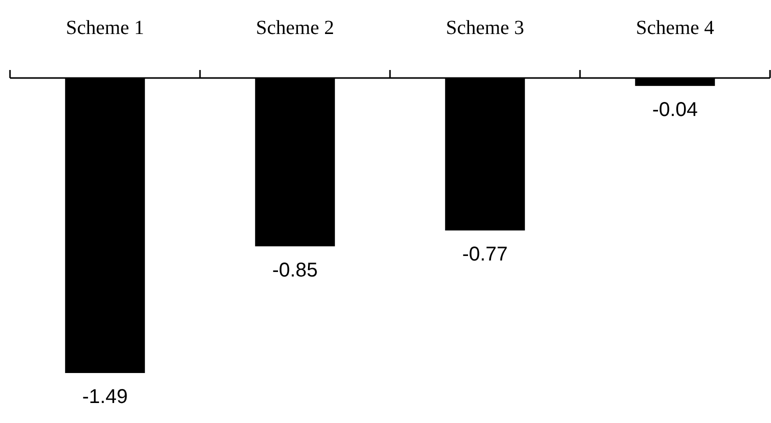 The width and height of the screenshot is (771, 423). Describe the element at coordinates (675, 28) in the screenshot. I see `x-tick-label: Scheme 4` at that location.